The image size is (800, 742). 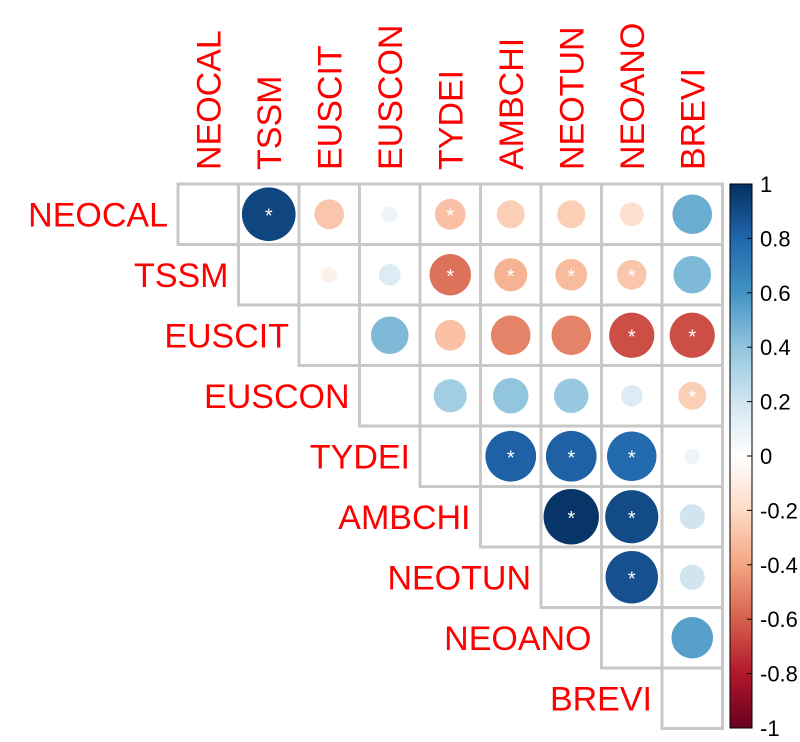 I want to click on col-label-euscon: EUSCON, so click(x=391, y=97).